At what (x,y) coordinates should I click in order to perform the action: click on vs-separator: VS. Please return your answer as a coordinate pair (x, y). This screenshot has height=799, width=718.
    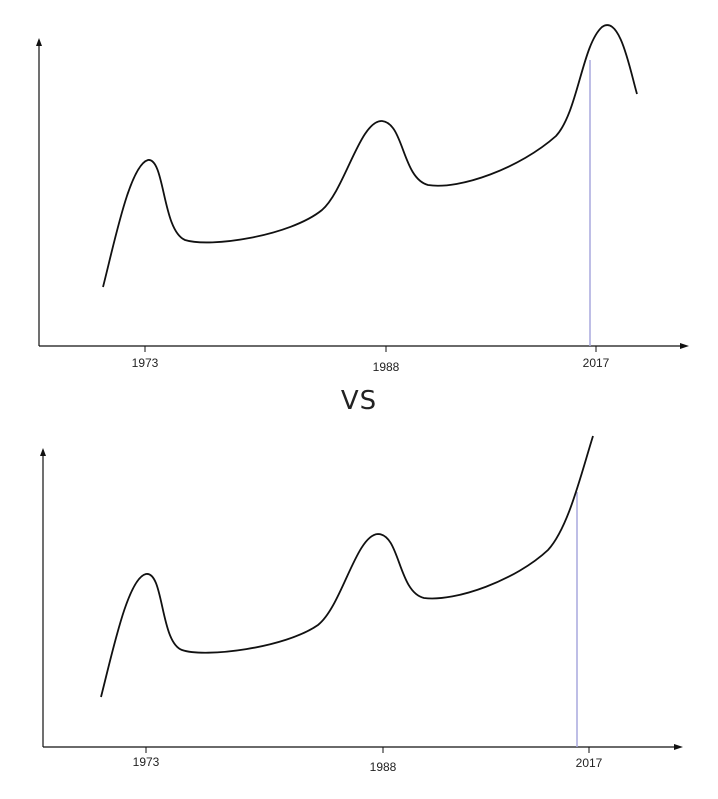
    Looking at the image, I should click on (359, 401).